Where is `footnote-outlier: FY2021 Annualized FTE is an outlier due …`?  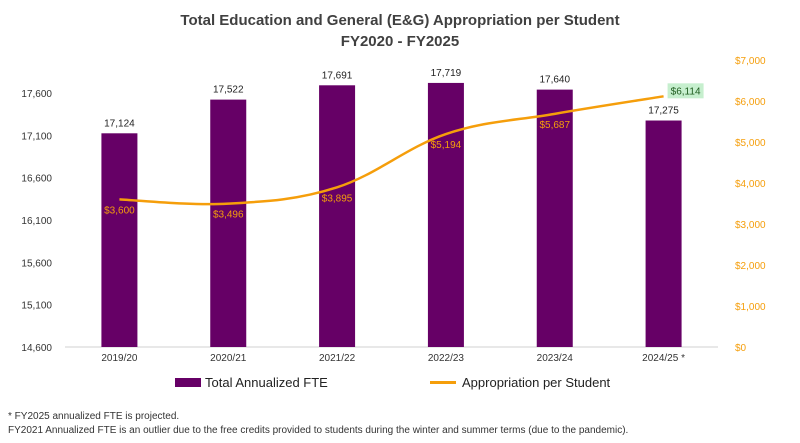 footnote-outlier: FY2021 Annualized FTE is an outlier due … is located at coordinates (318, 430).